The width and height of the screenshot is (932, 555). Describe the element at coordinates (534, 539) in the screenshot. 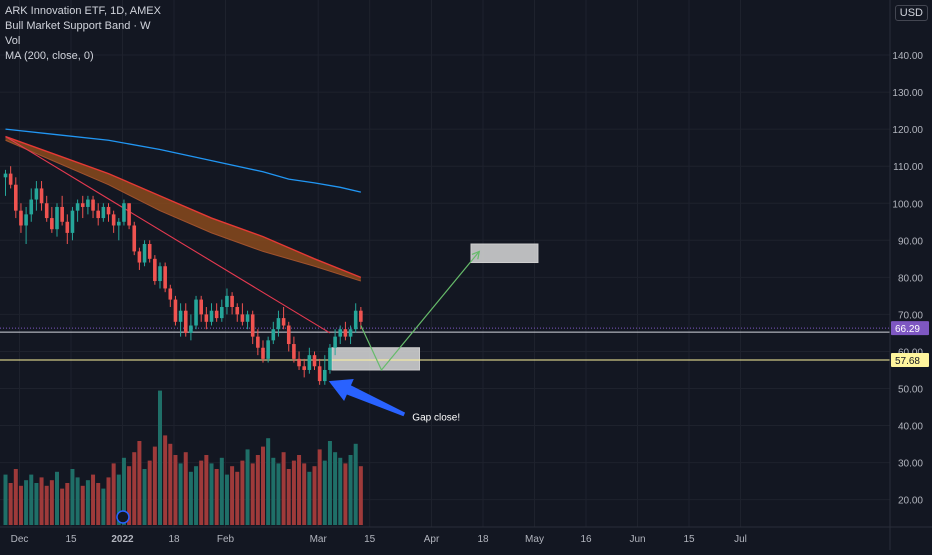

I see `time-tick-label: May` at that location.